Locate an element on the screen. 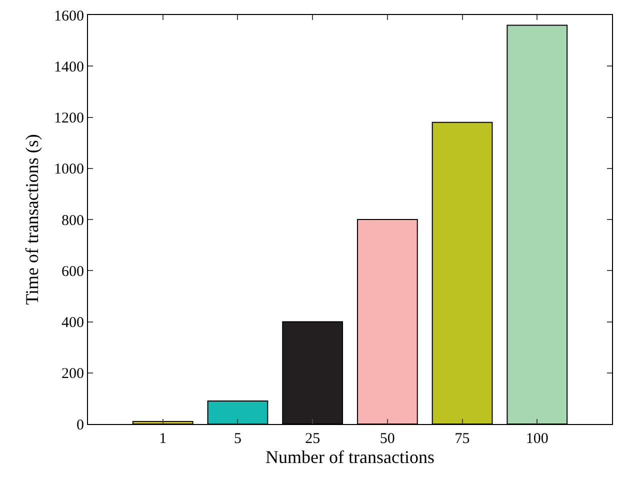  y-tick-label: 0 is located at coordinates (80, 425).